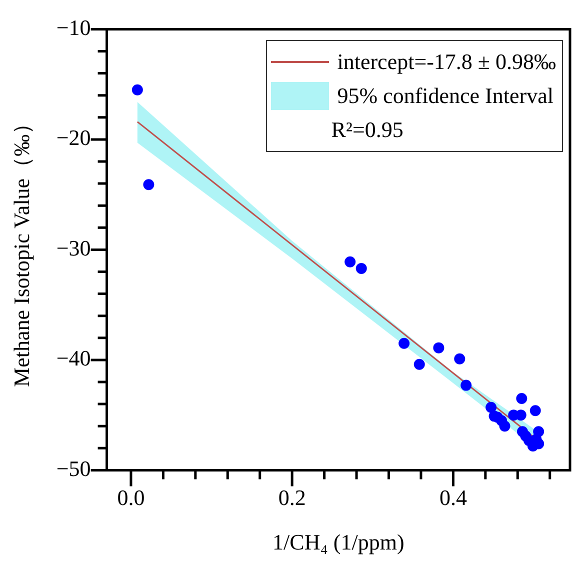 Image resolution: width=576 pixels, height=563 pixels. I want to click on y-tick-label: −10, so click(73, 27).